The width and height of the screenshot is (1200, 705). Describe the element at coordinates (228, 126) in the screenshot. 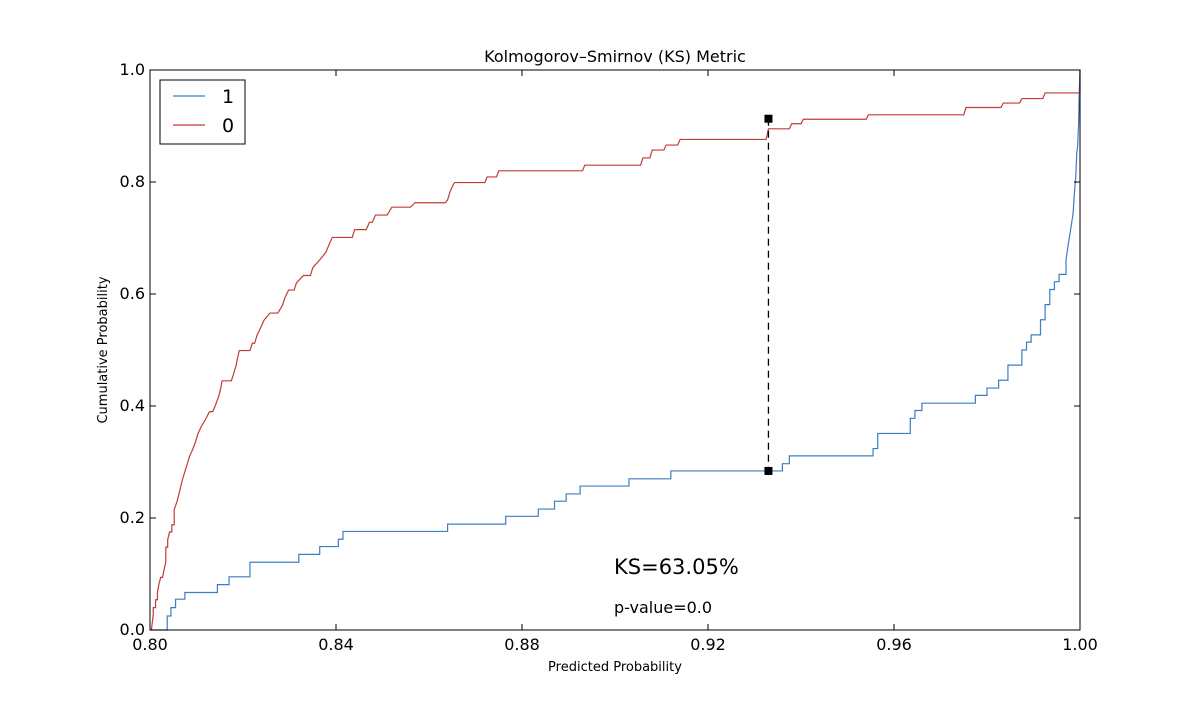

I see `legend-label-series-0: 0` at that location.